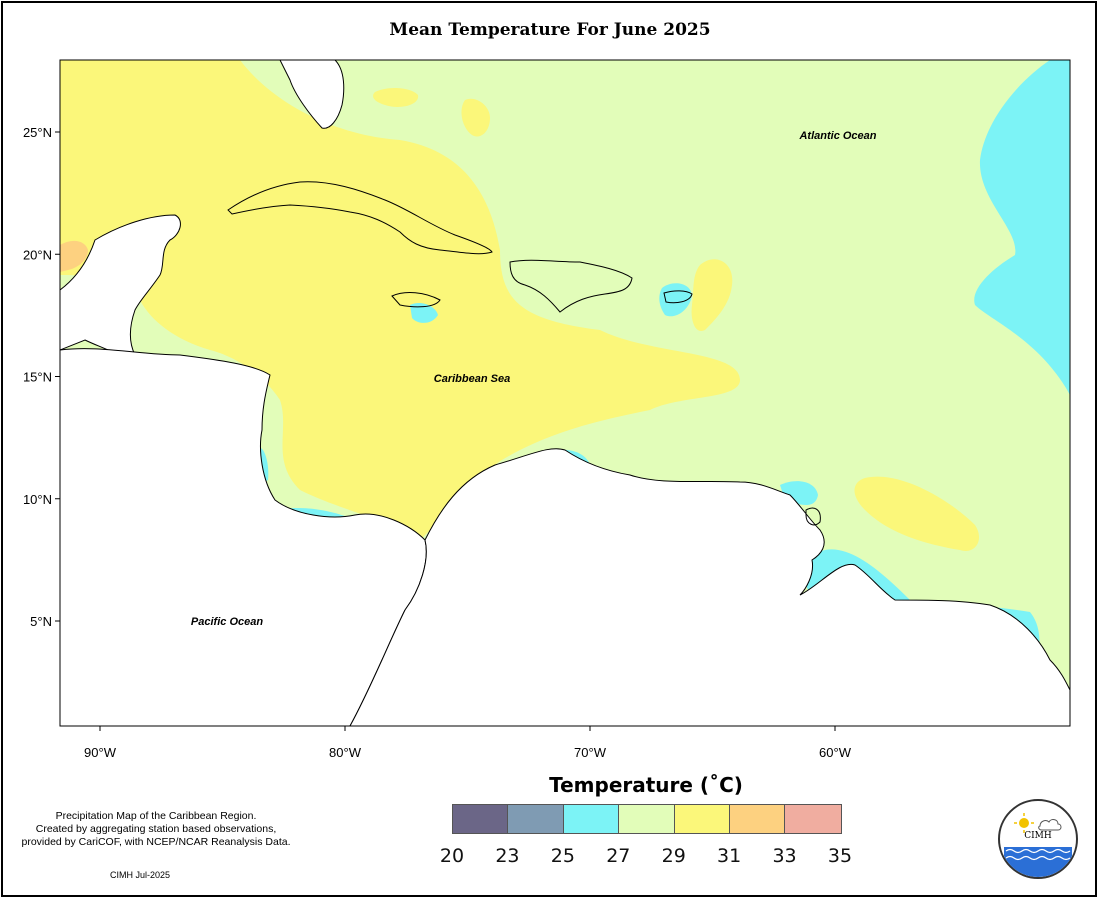  What do you see at coordinates (41, 621) in the screenshot?
I see `lat-label: 5°N` at bounding box center [41, 621].